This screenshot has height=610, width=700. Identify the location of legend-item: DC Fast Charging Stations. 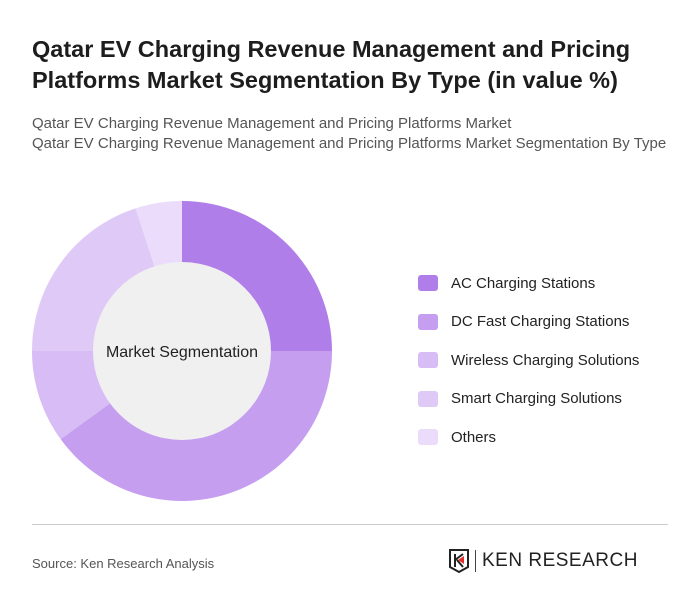
(528, 322).